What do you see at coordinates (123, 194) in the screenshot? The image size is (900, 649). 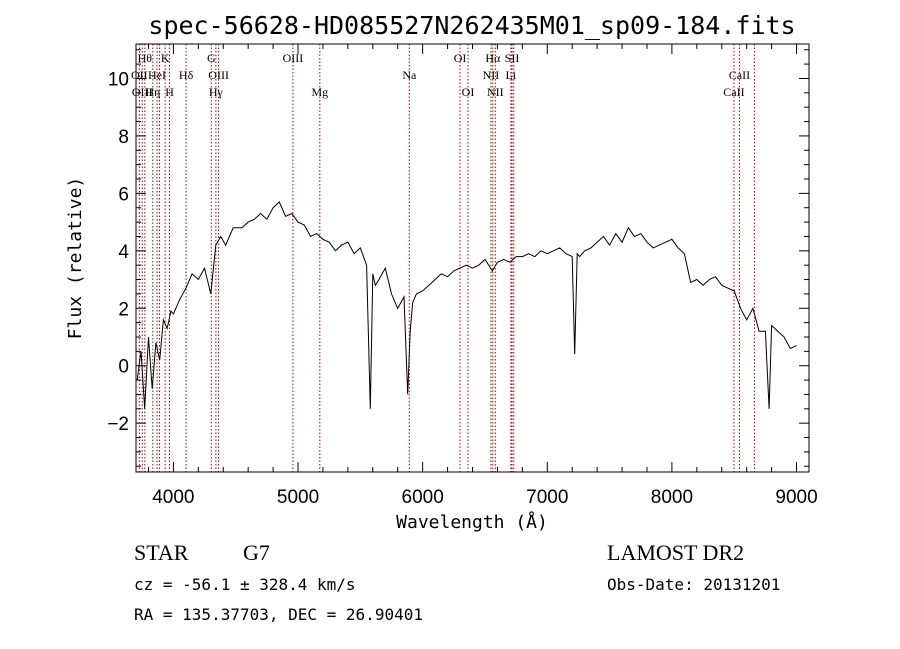 I see `y-tick-label: 6` at bounding box center [123, 194].